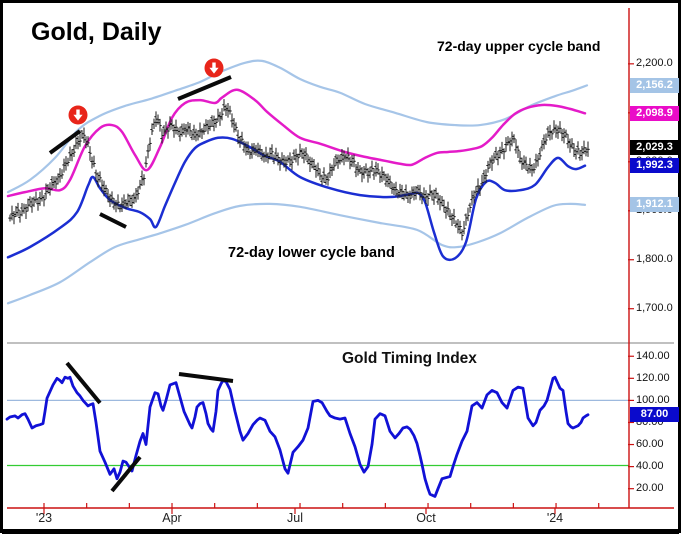 The height and width of the screenshot is (535, 681). Describe the element at coordinates (654, 205) in the screenshot. I see `price-badge: 1,912.1` at that location.